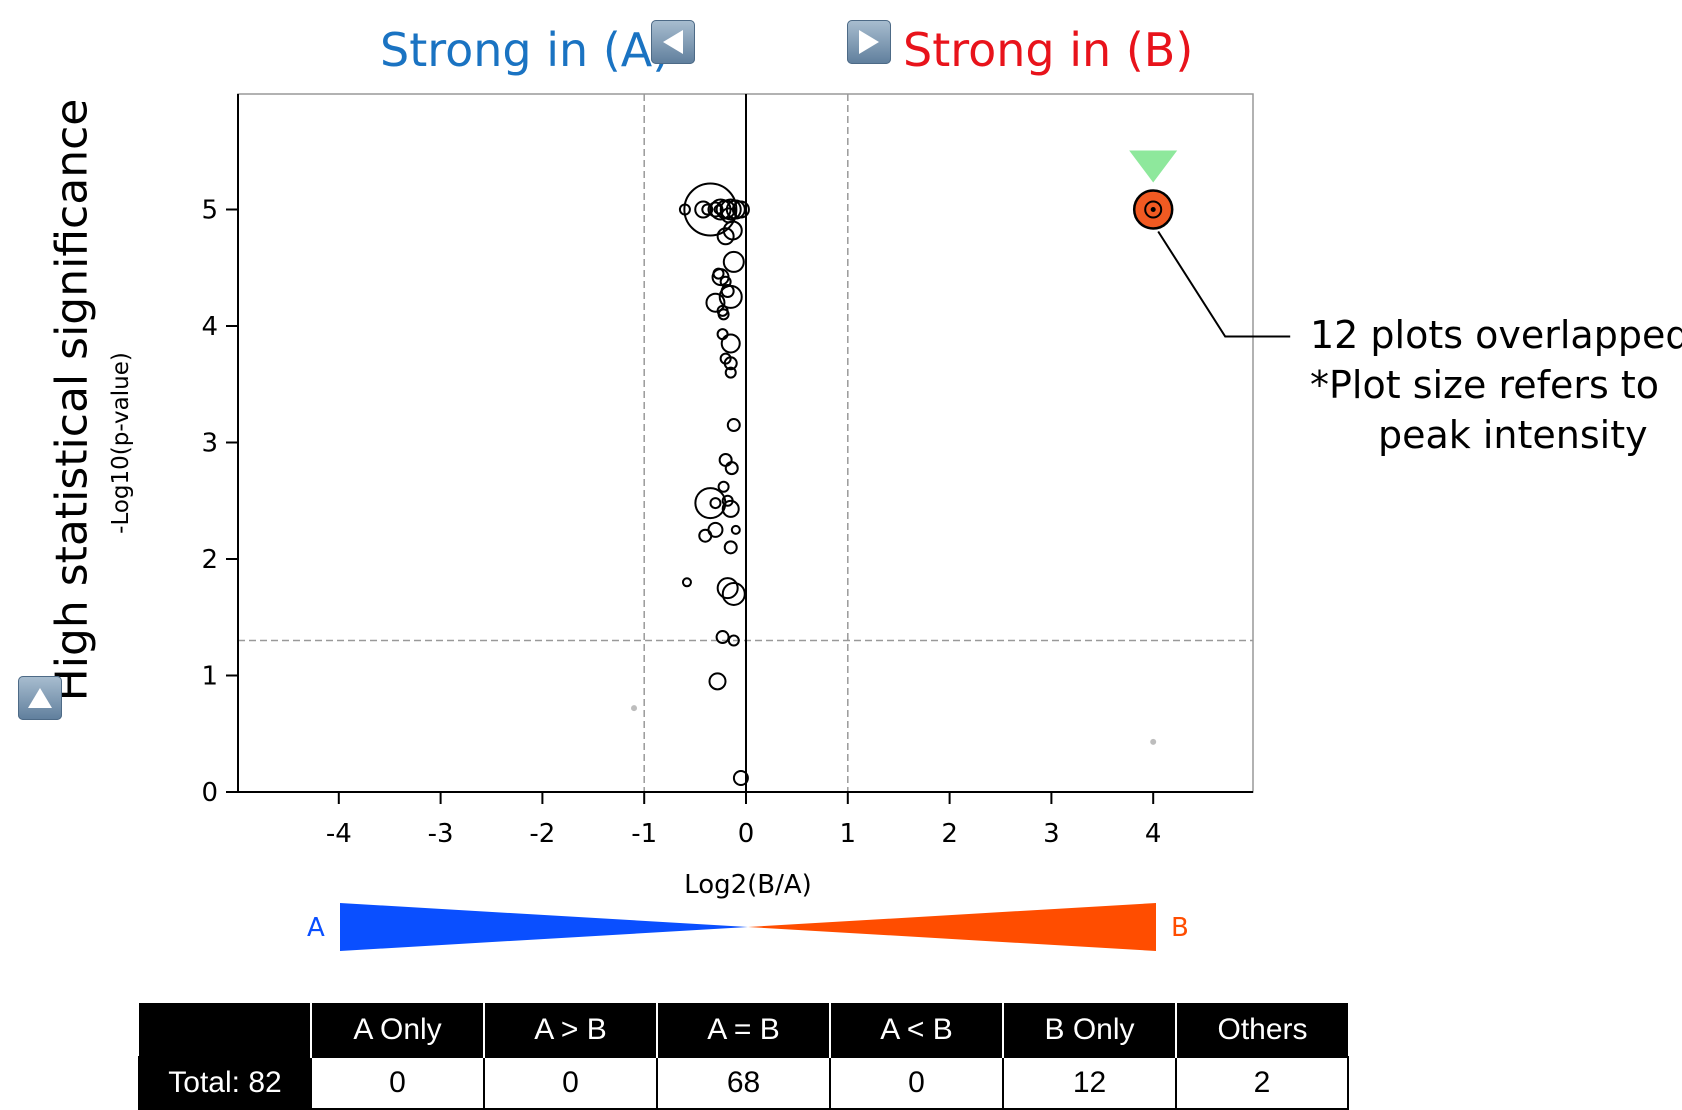 Image resolution: width=1682 pixels, height=1110 pixels. What do you see at coordinates (1051, 834) in the screenshot?
I see `x-tick-label: 3` at bounding box center [1051, 834].